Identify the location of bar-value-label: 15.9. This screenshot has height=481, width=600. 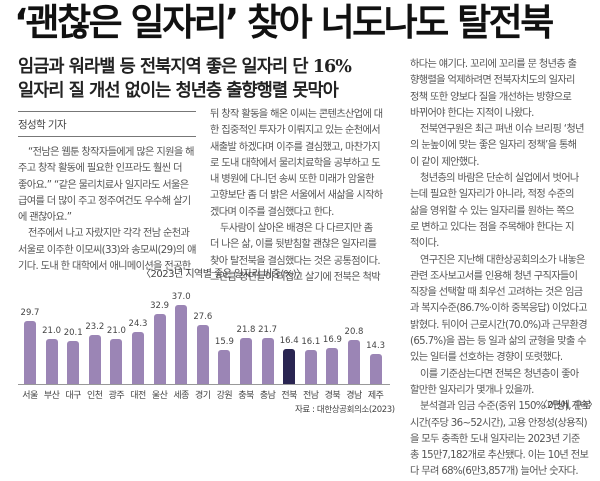
(224, 342).